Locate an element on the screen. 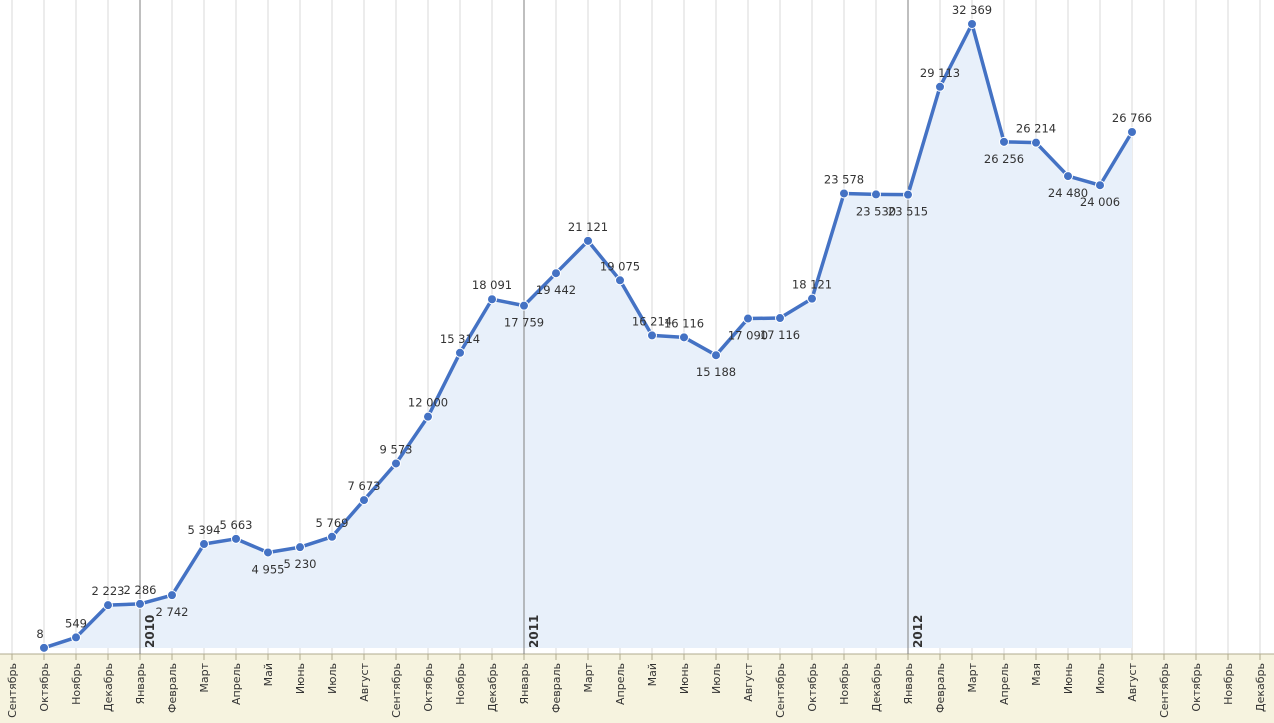 The image size is (1274, 723). x-axis-band is located at coordinates (637, 688).